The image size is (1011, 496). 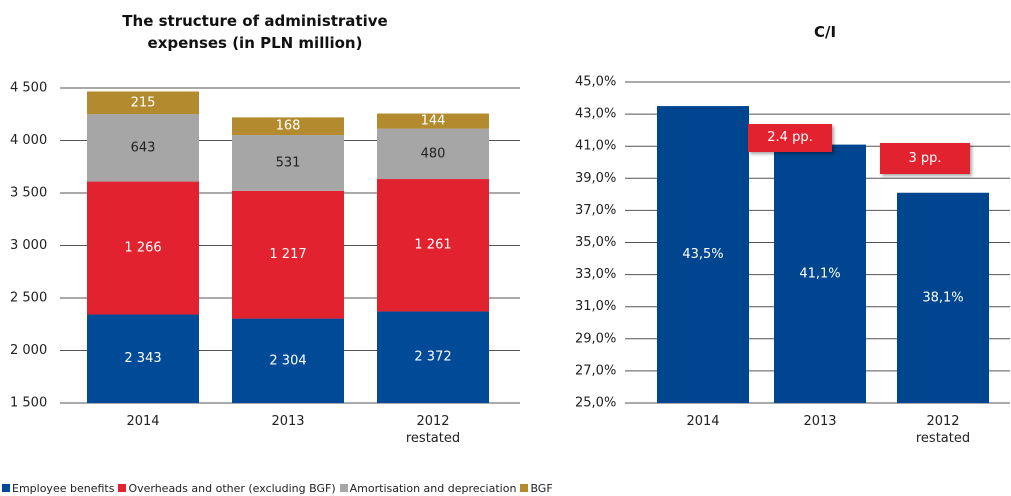 I want to click on y-tick-label: 3 000, so click(x=28, y=245).